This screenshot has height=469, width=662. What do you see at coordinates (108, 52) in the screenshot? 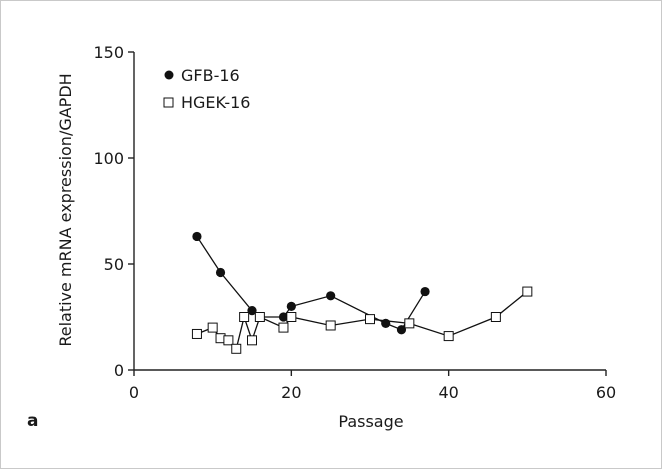
I see `y-tick-label: 150` at bounding box center [108, 52].